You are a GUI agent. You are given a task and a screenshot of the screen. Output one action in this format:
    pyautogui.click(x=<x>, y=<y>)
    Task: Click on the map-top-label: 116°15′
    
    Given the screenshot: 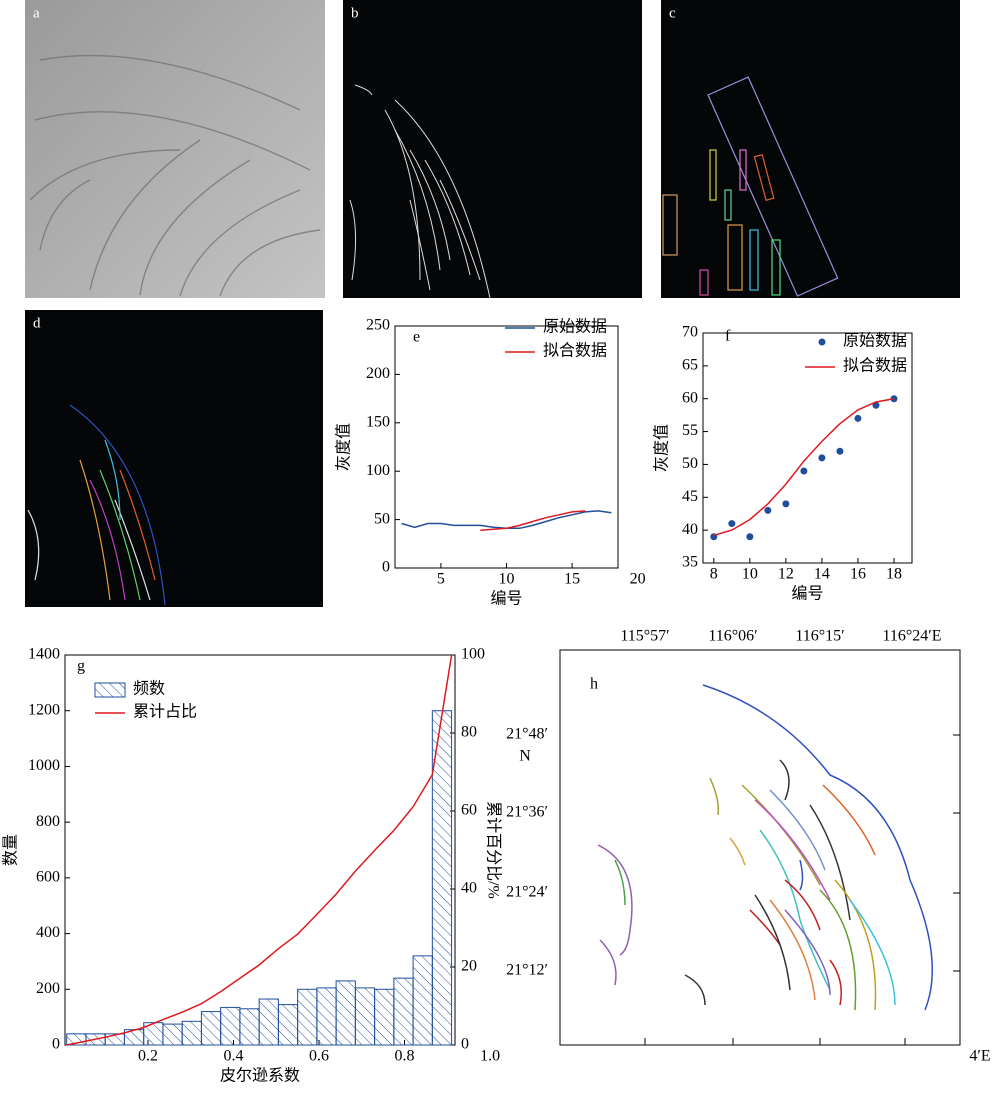 What is the action you would take?
    pyautogui.click(x=819, y=636)
    